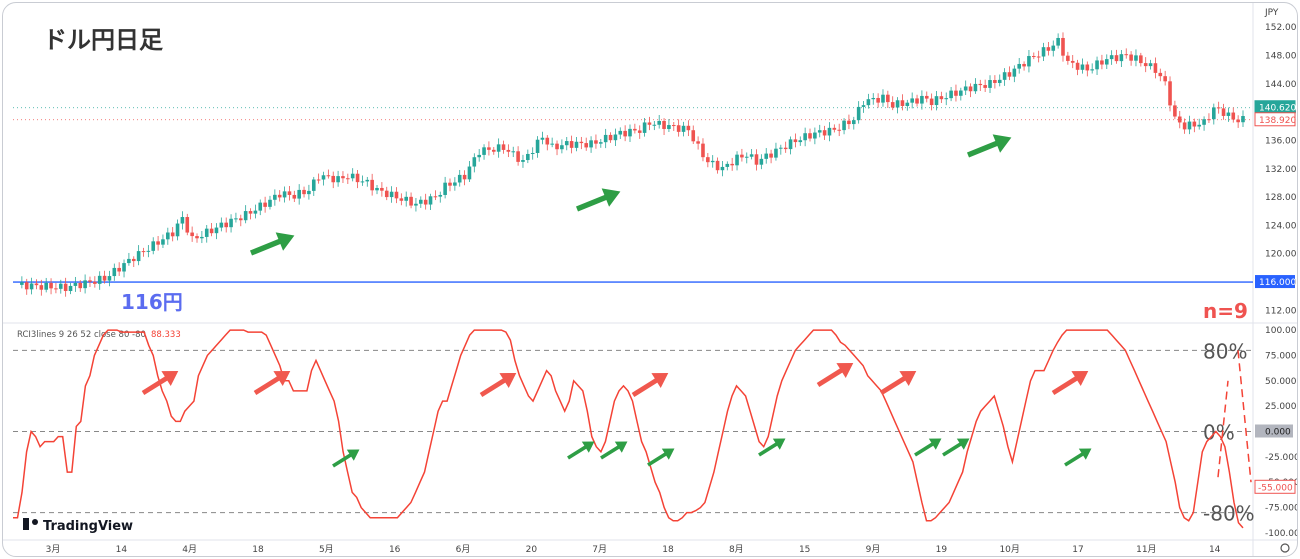 The height and width of the screenshot is (559, 1300). I want to click on time-axis-tick-label: 14, so click(1215, 550).